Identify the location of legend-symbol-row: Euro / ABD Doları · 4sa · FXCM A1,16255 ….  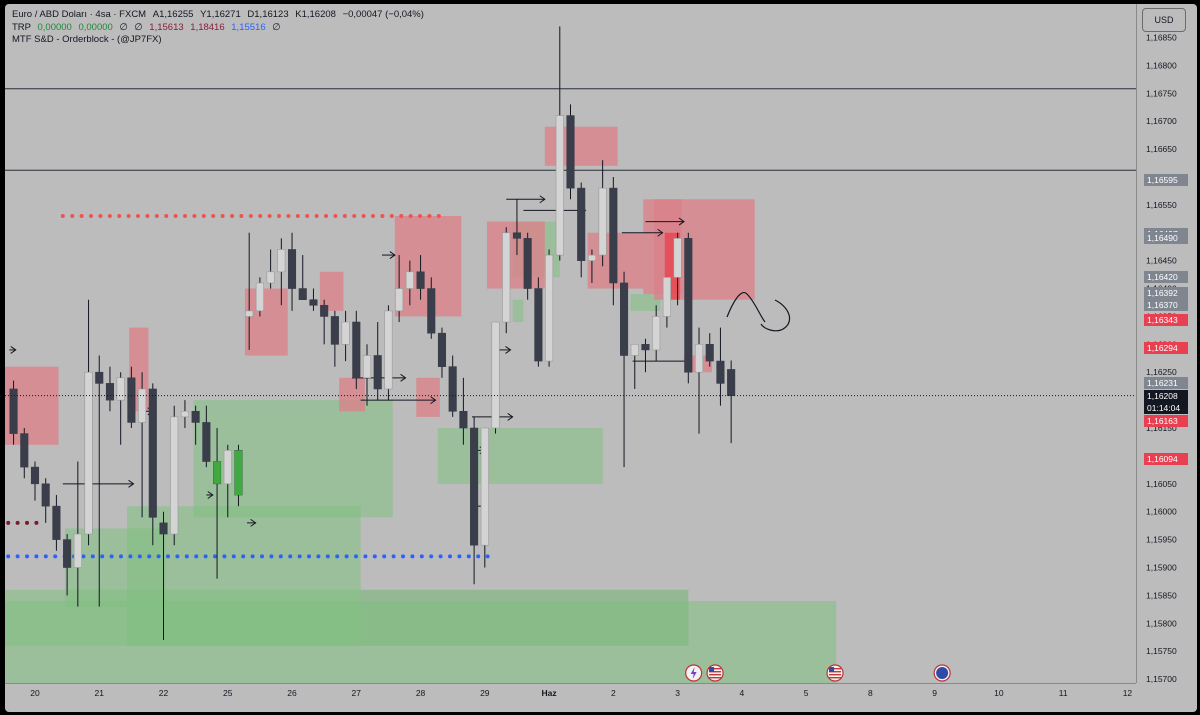
(218, 15).